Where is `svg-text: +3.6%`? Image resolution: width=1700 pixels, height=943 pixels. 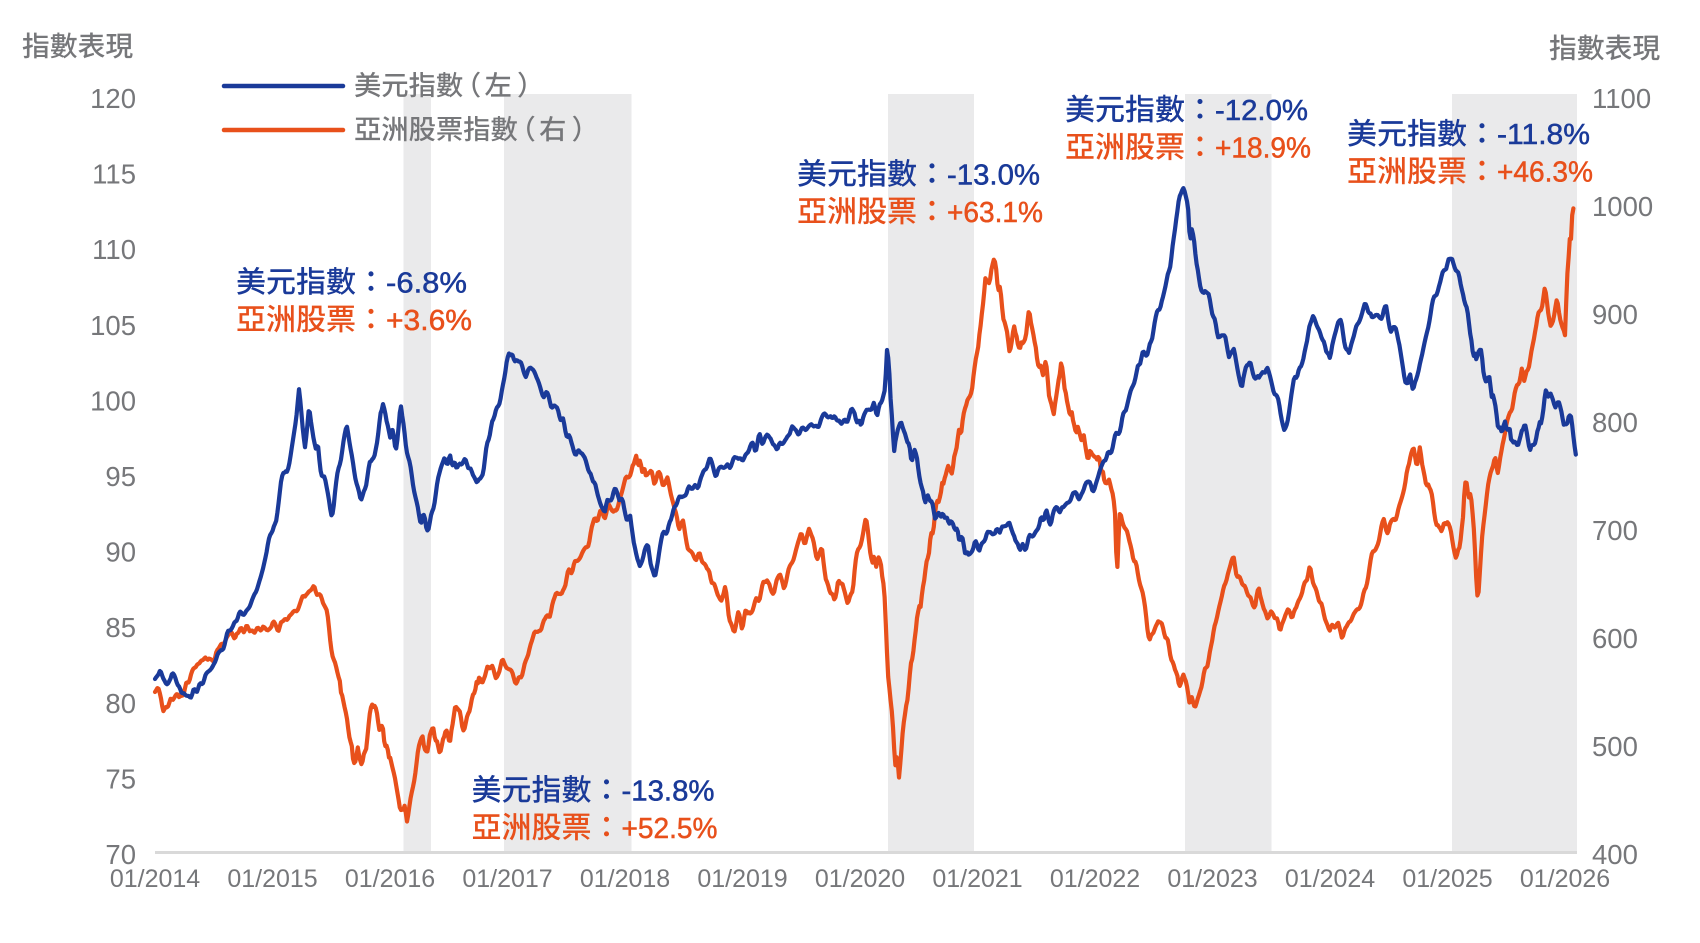 svg-text: +3.6% is located at coordinates (429, 321).